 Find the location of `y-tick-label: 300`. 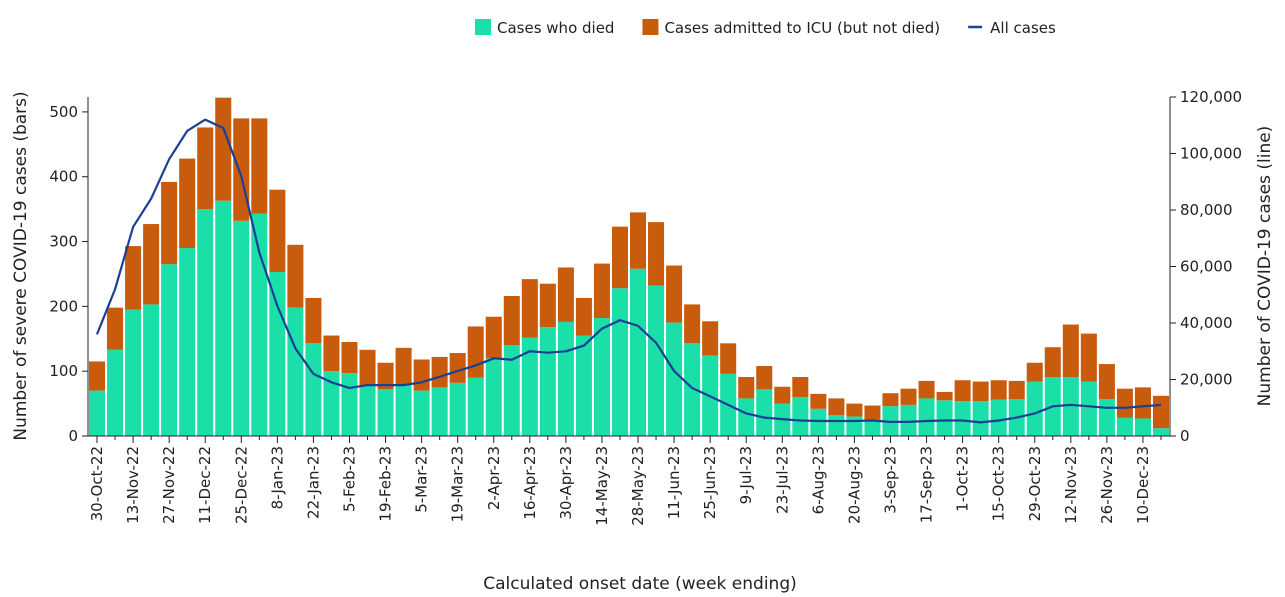

y-tick-label: 300 is located at coordinates (63, 242).